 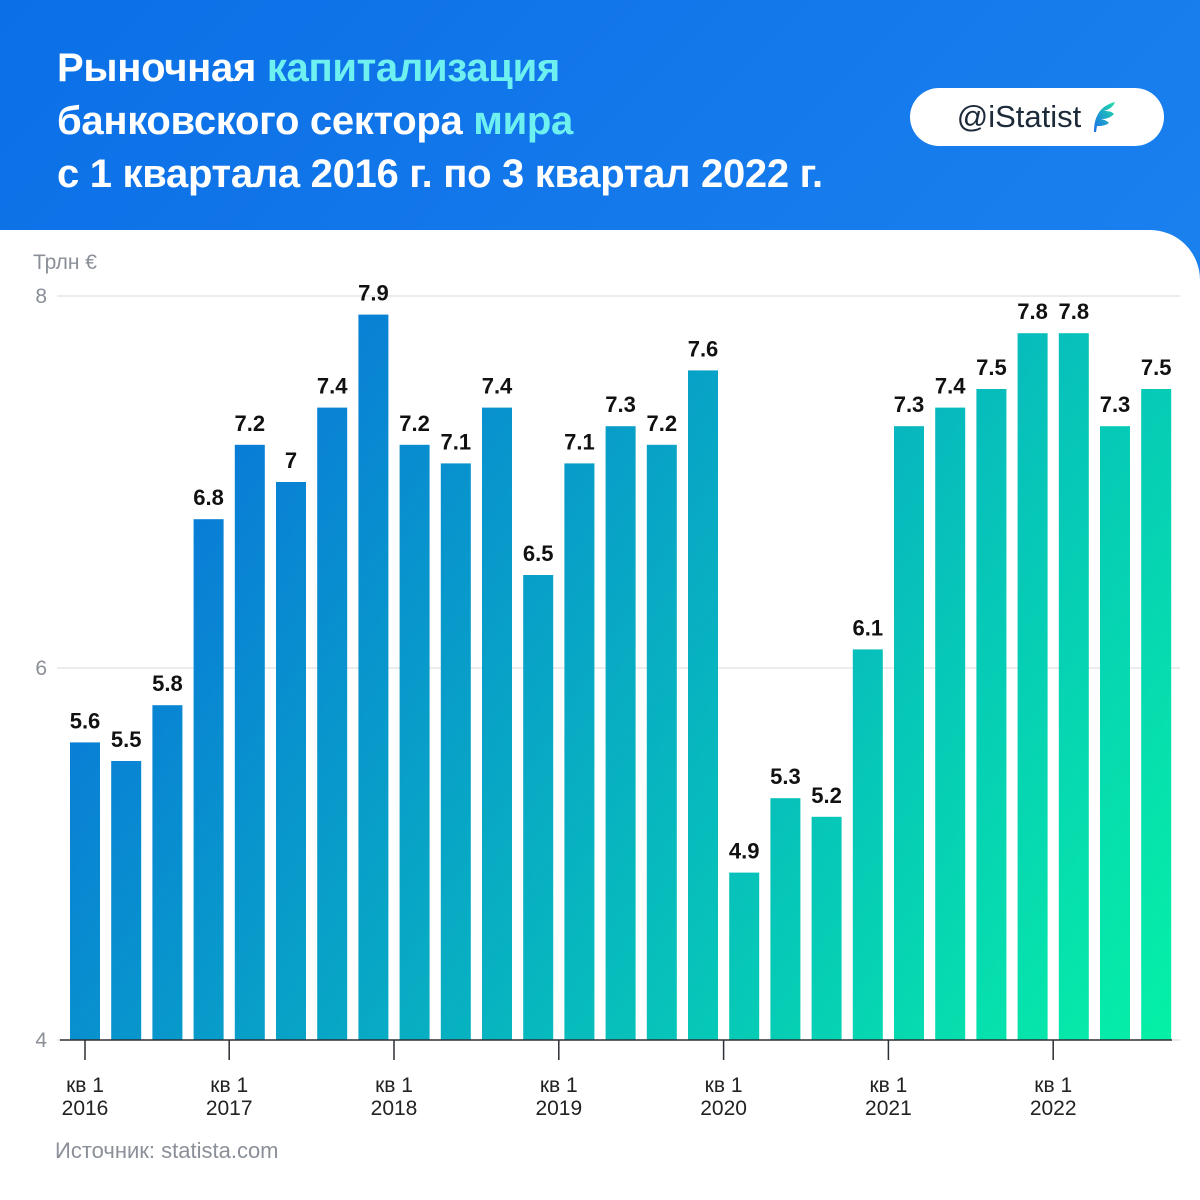 What do you see at coordinates (1019, 116) in the screenshot?
I see `badge-handle: @iStatist` at bounding box center [1019, 116].